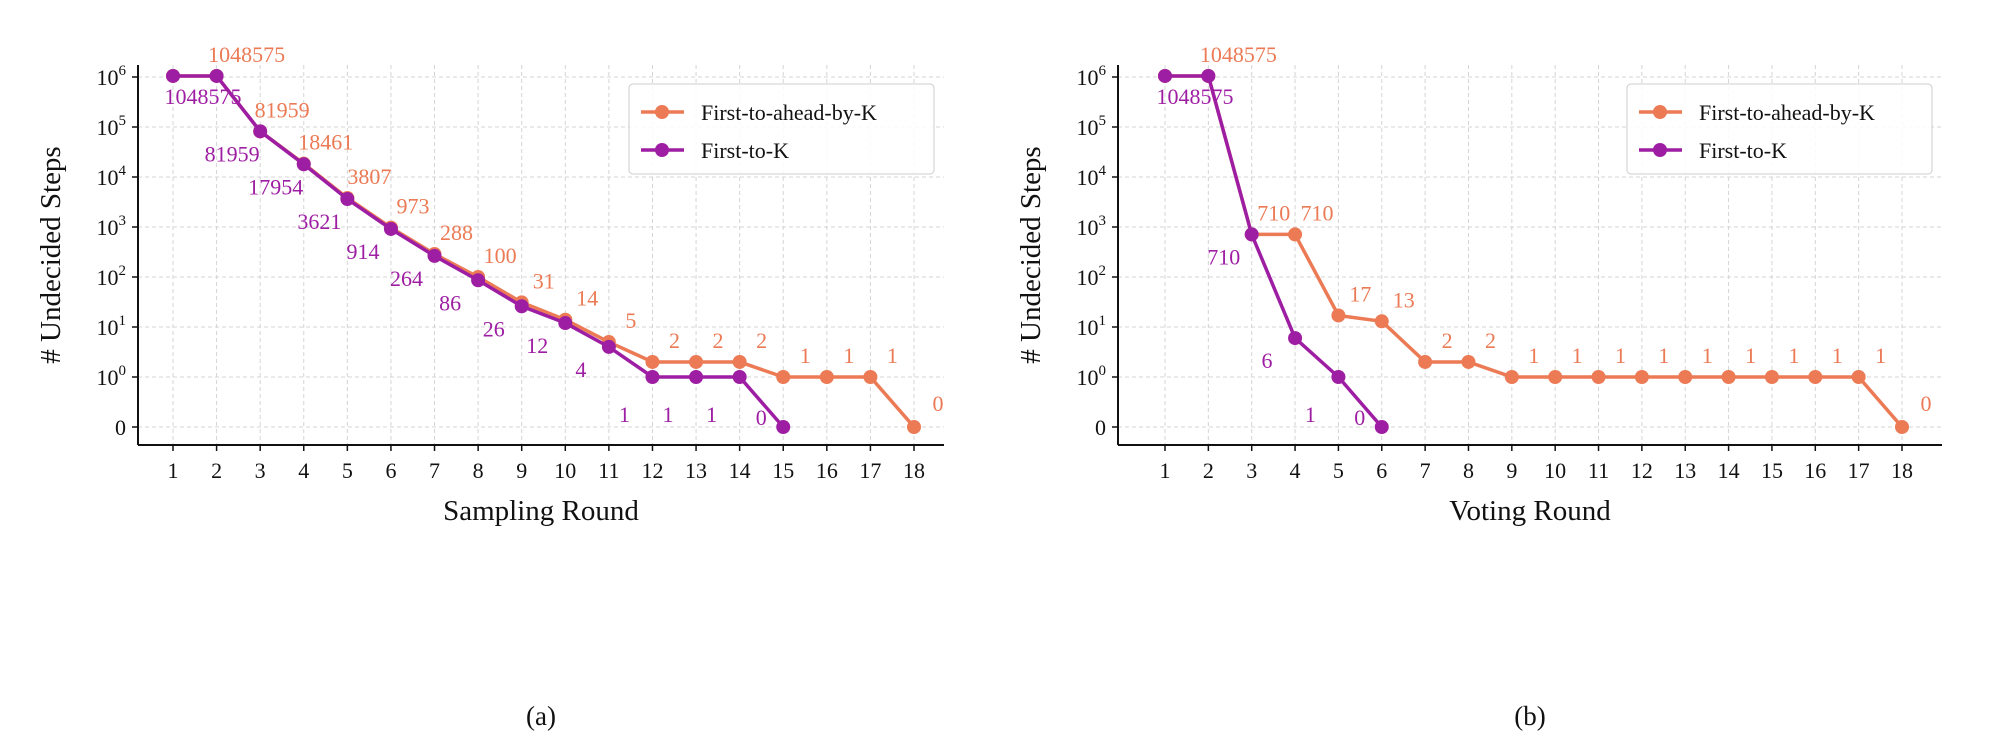 The height and width of the screenshot is (754, 1999). What do you see at coordinates (319, 221) in the screenshot?
I see `data-label: 3621` at bounding box center [319, 221].